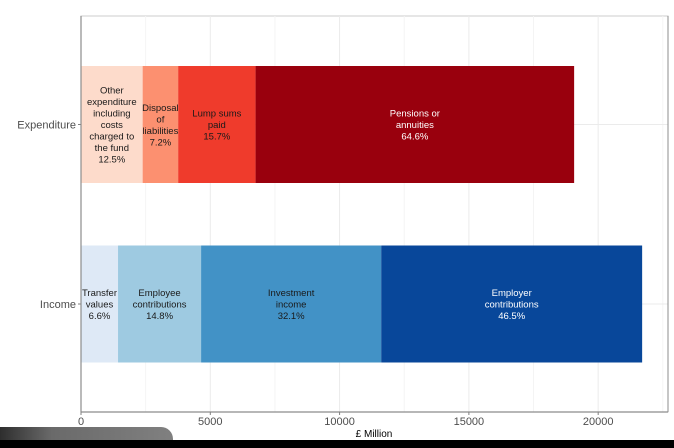 Image resolution: width=674 pixels, height=448 pixels. I want to click on segment-label-line: paid, so click(217, 125).